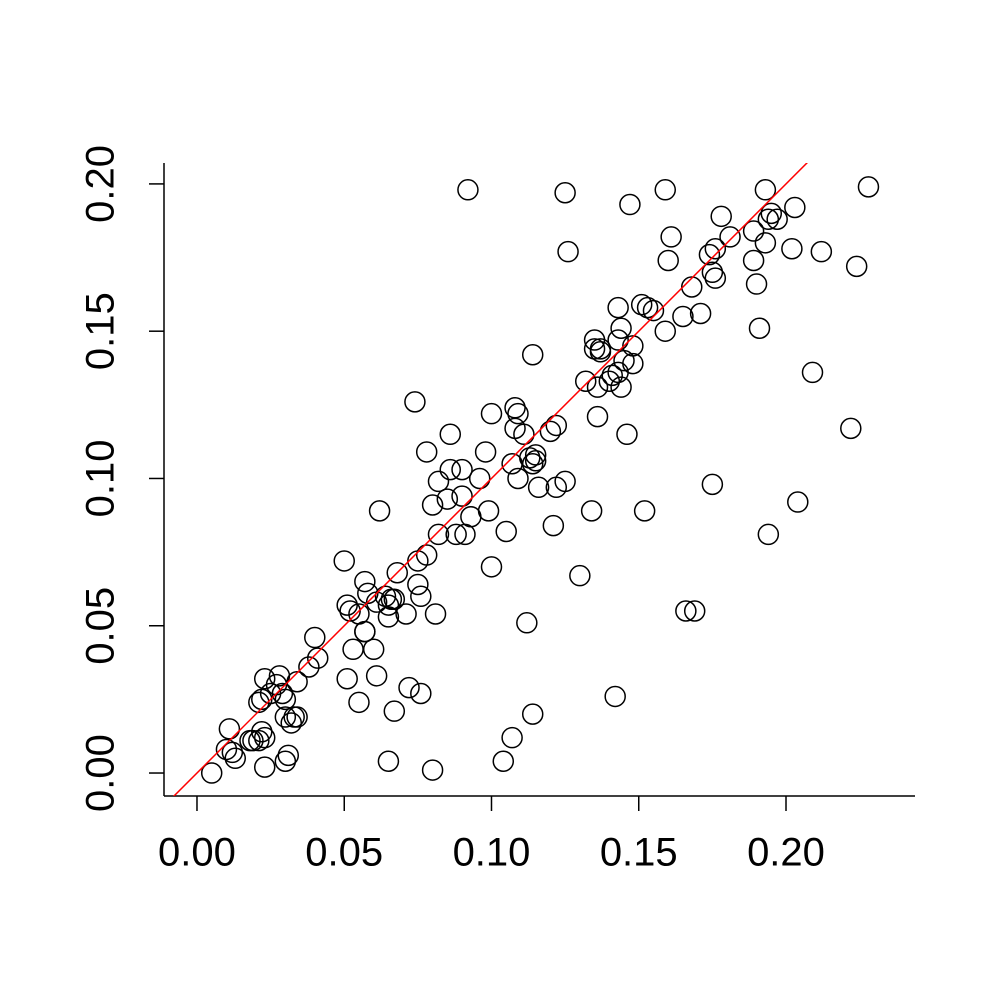 Image resolution: width=1000 pixels, height=1000 pixels. Describe the element at coordinates (344, 853) in the screenshot. I see `x-tick-label: 0.05` at that location.